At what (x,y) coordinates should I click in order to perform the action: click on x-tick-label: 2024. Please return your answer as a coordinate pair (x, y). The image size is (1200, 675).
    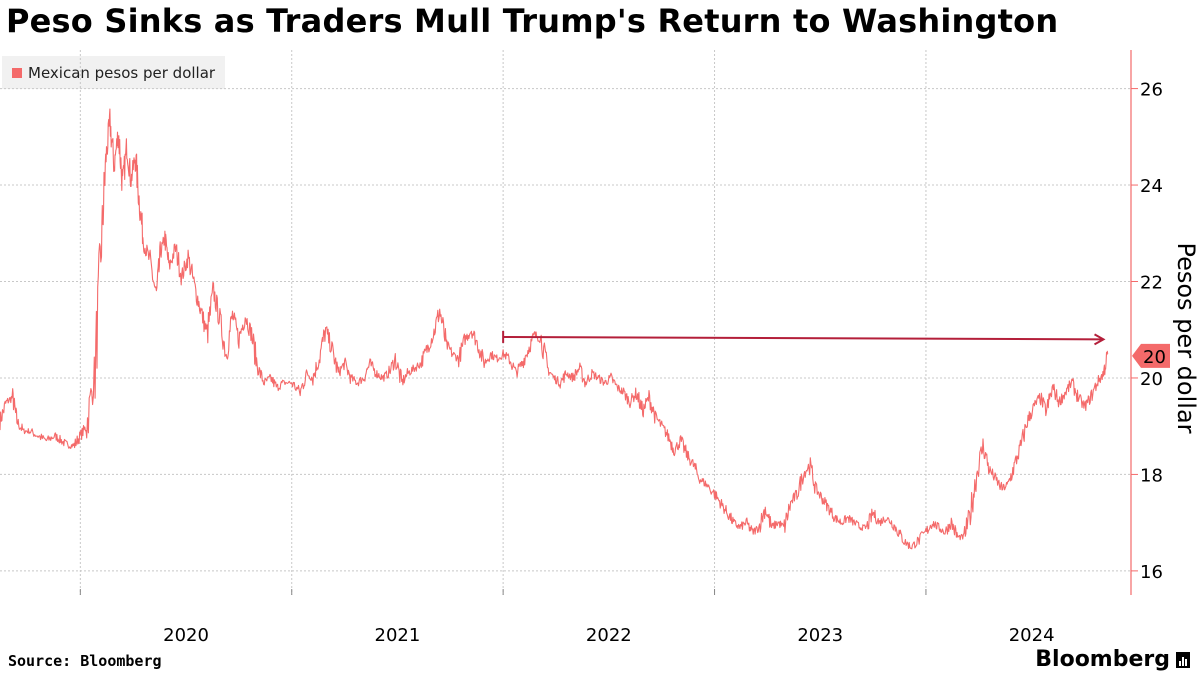
    Looking at the image, I should click on (1032, 635).